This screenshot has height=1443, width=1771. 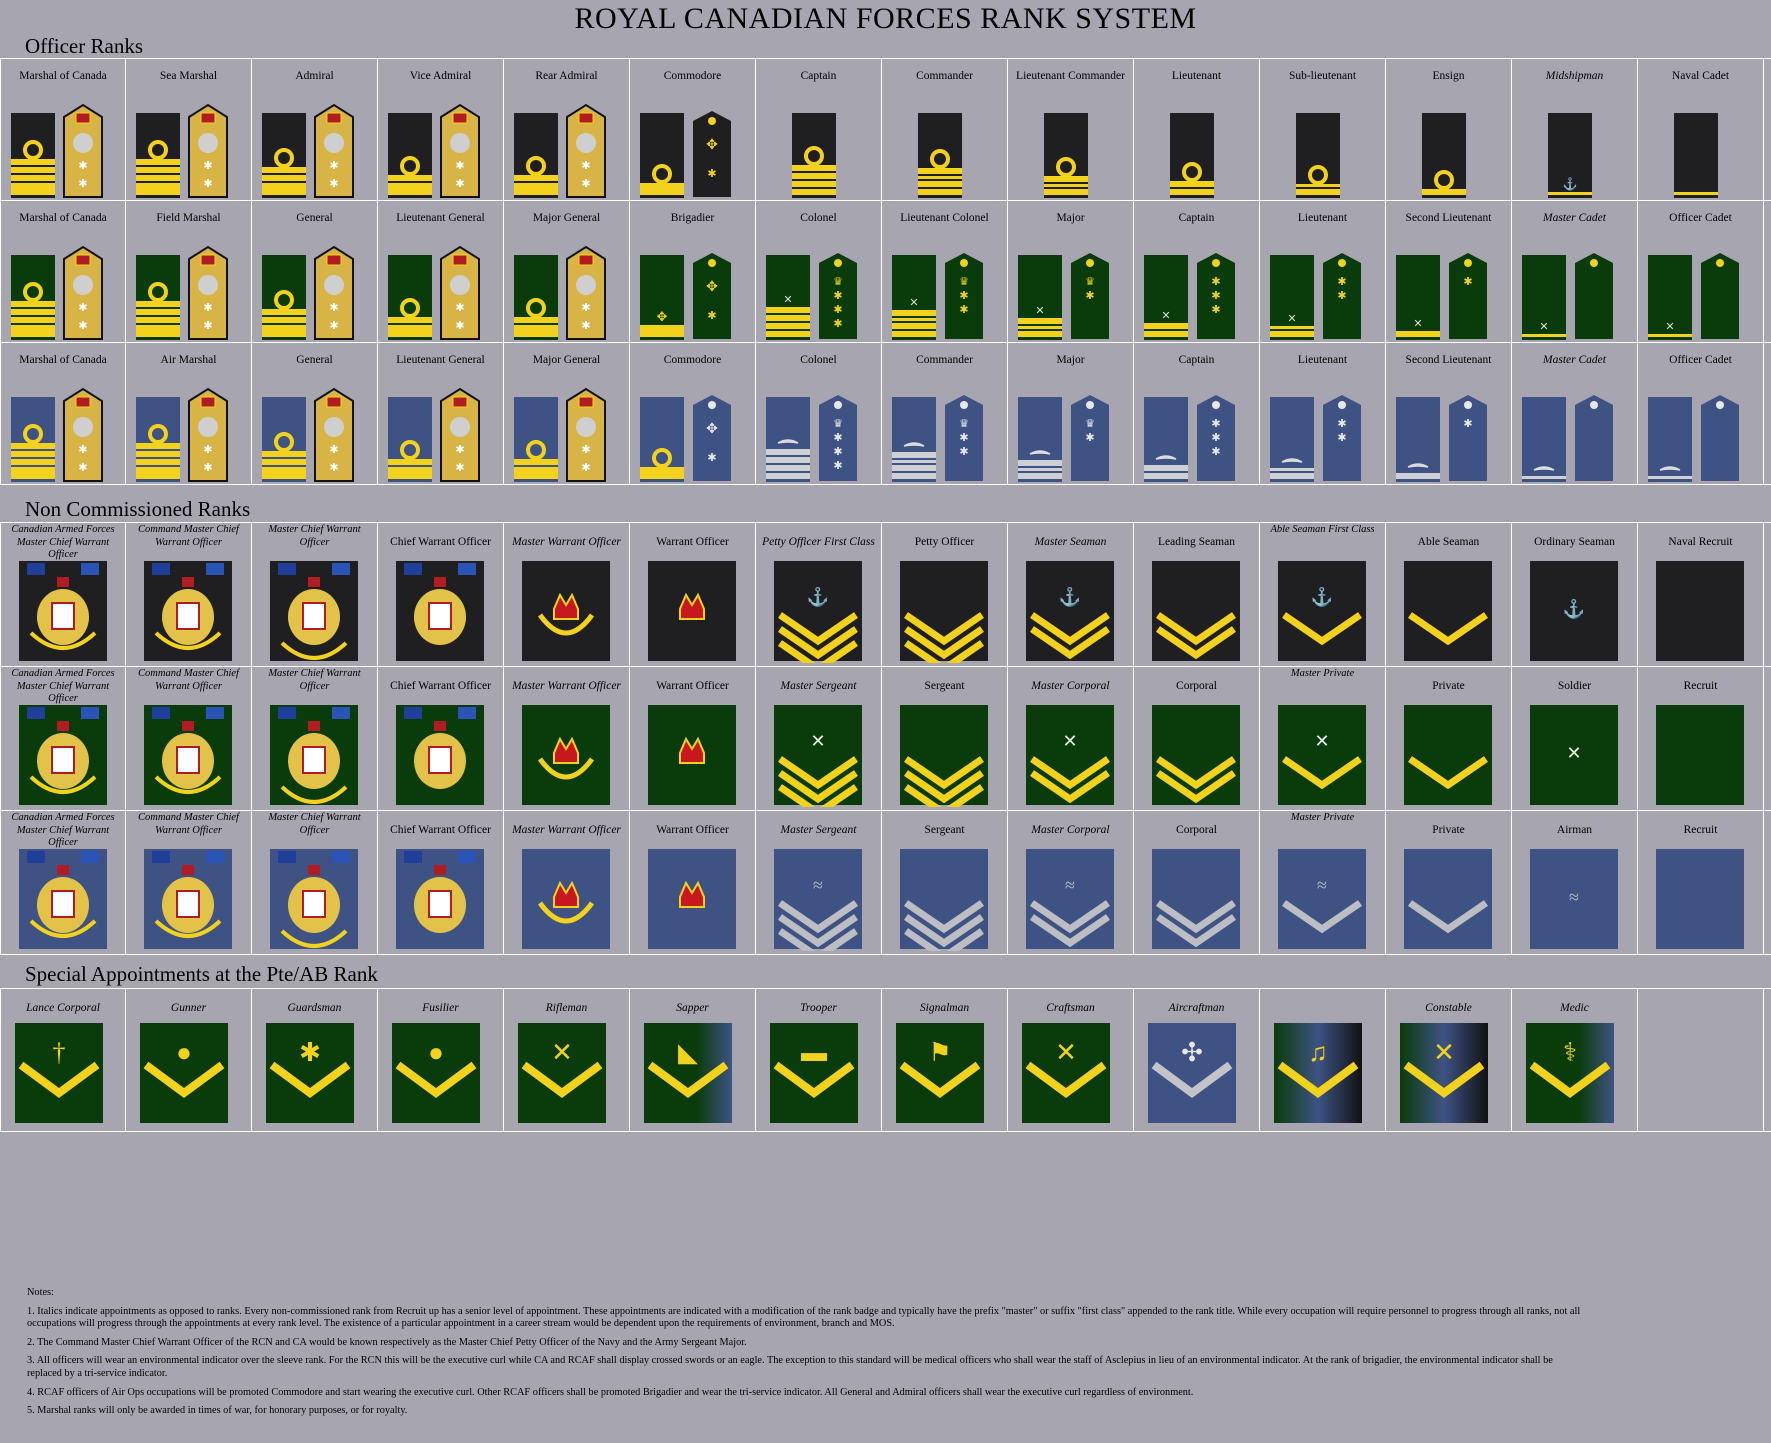 What do you see at coordinates (441, 413) in the screenshot?
I see `rank-cell-air: Lieutenant General ✱ ✱` at bounding box center [441, 413].